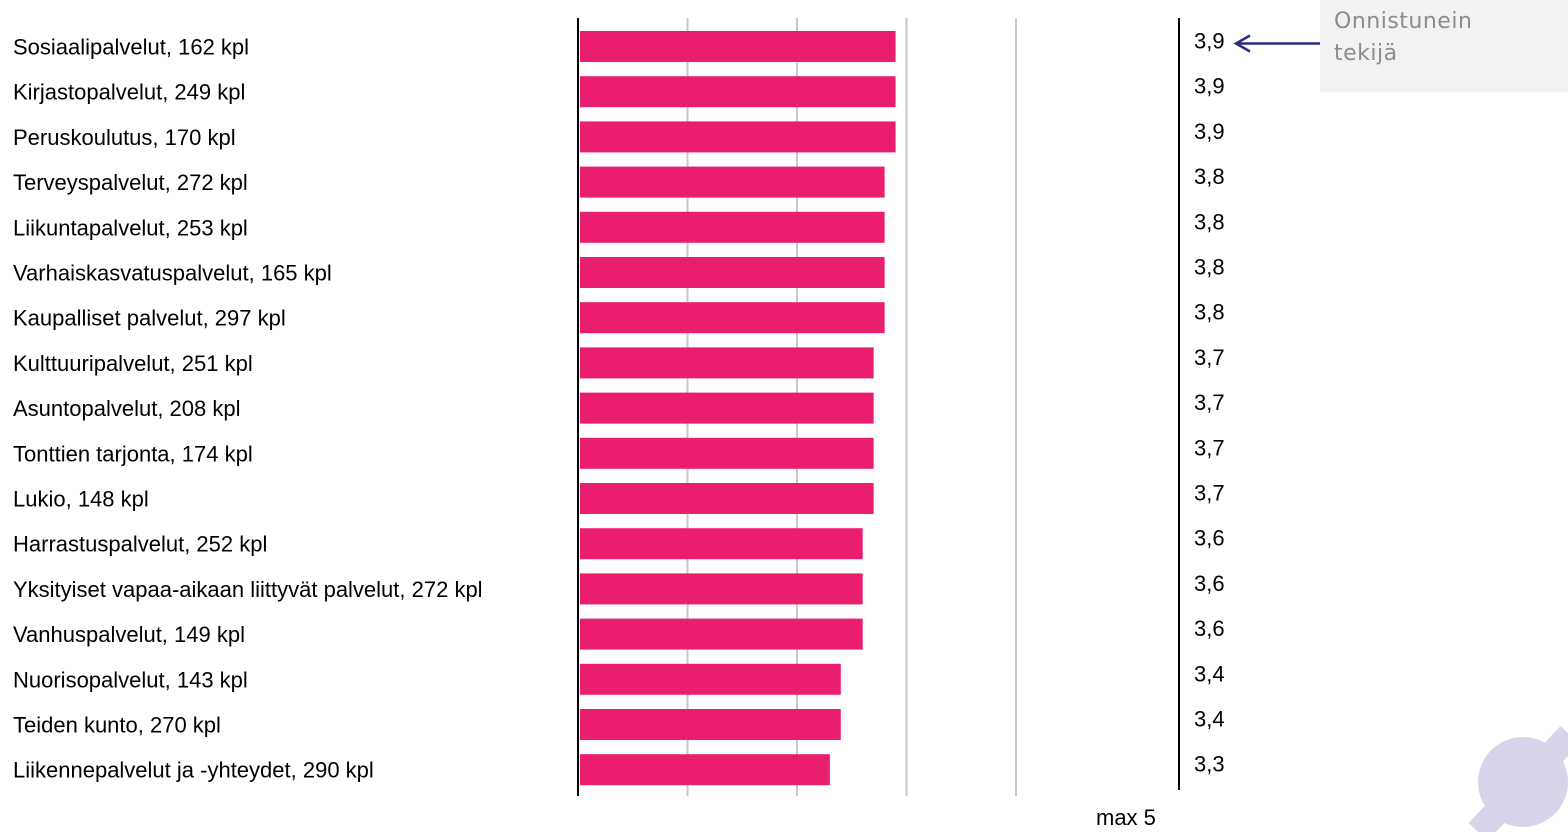  I want to click on callout-arrow-head, so click(1242, 43).